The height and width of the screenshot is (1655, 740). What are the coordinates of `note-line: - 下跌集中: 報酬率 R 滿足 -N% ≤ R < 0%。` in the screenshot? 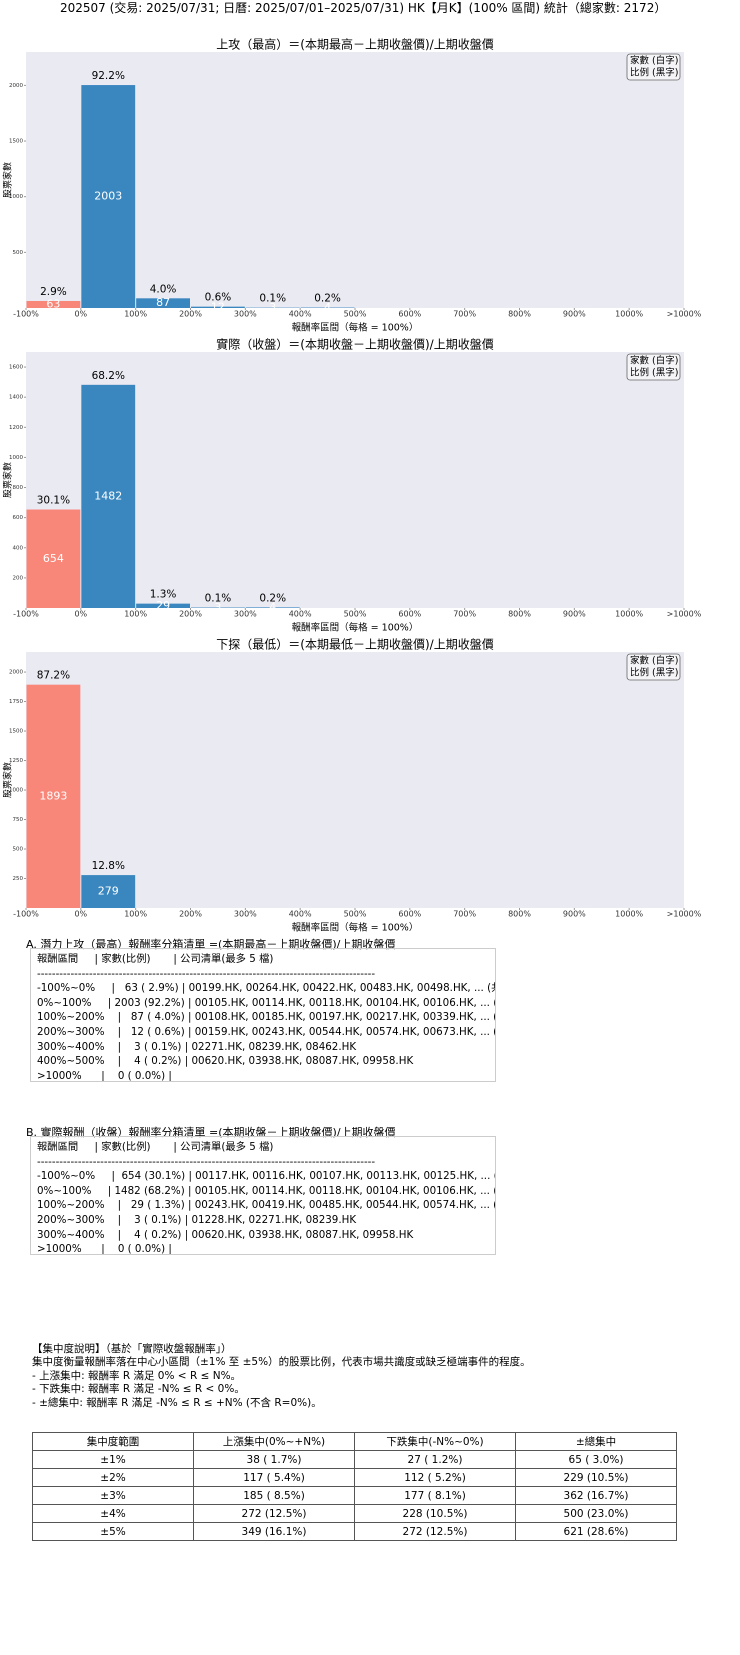 It's located at (138, 1389).